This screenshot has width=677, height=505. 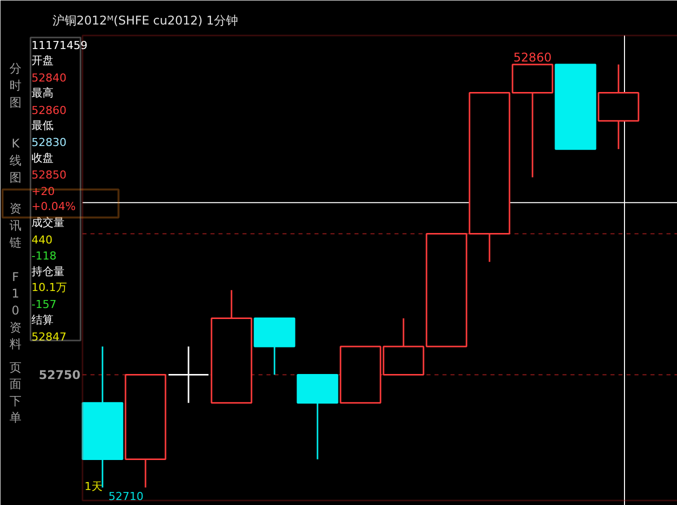 What do you see at coordinates (43, 191) in the screenshot?
I see `text: +20` at bounding box center [43, 191].